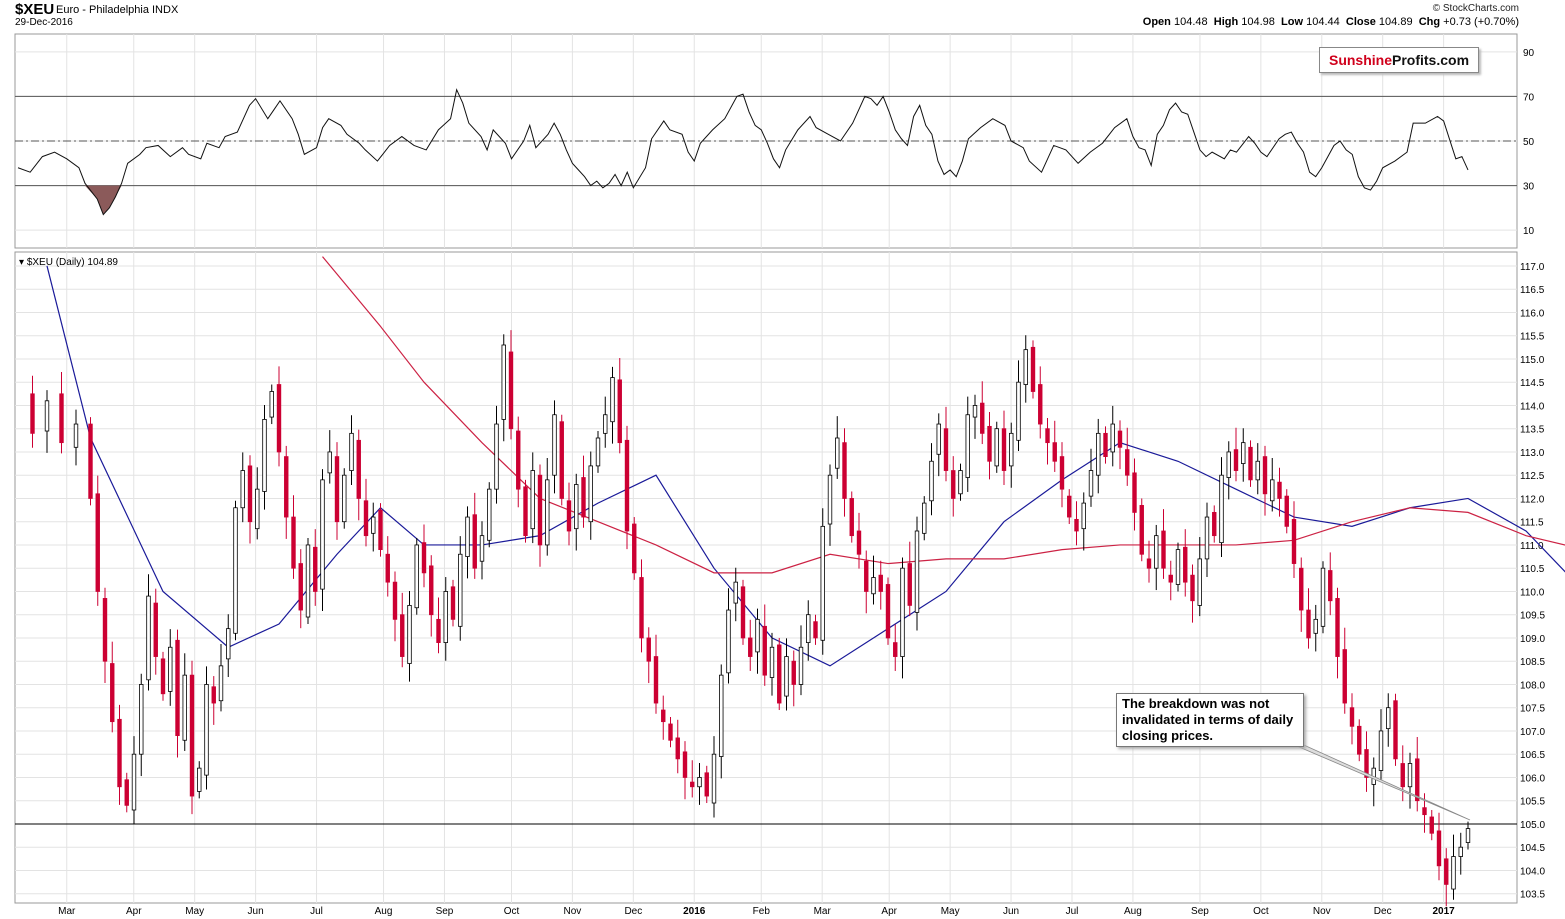  Describe the element at coordinates (1532, 546) in the screenshot. I see `price-tick-label: 111.0` at that location.